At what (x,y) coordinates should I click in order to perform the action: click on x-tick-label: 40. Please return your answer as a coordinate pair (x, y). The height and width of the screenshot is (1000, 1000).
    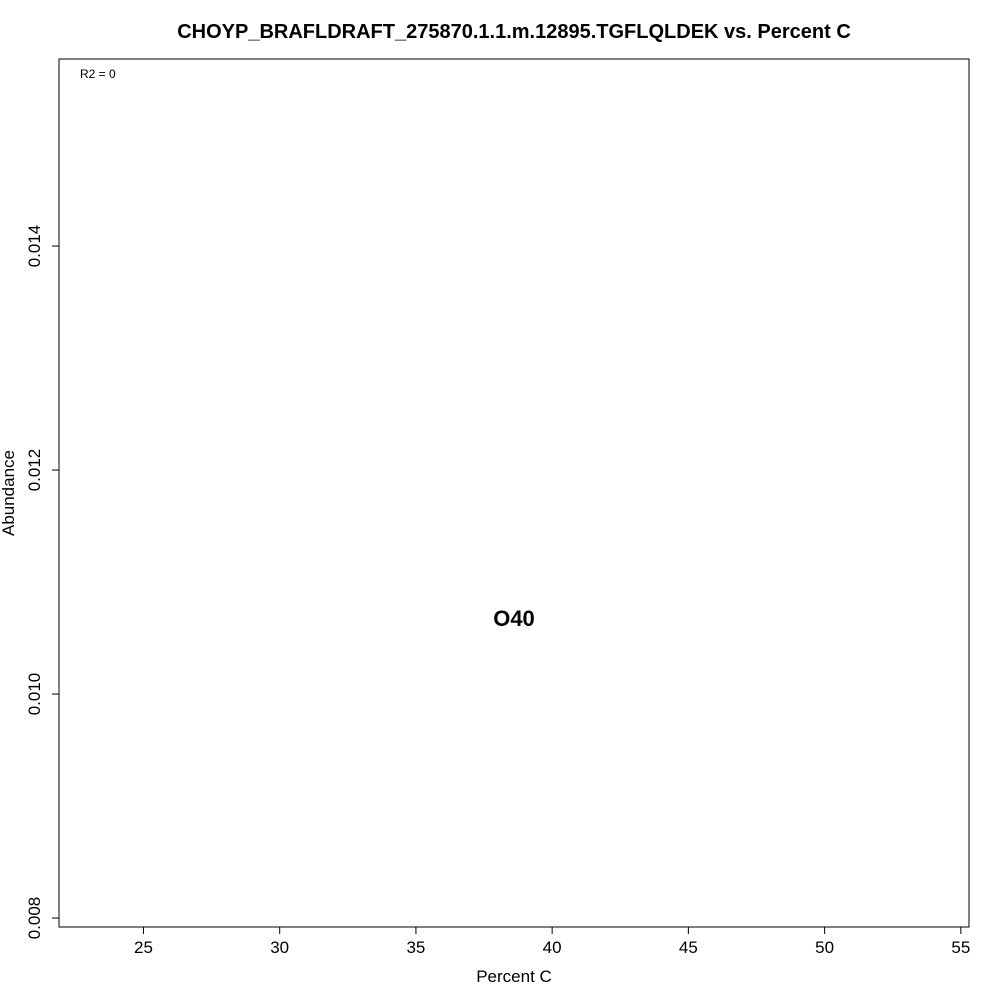
    Looking at the image, I should click on (552, 947).